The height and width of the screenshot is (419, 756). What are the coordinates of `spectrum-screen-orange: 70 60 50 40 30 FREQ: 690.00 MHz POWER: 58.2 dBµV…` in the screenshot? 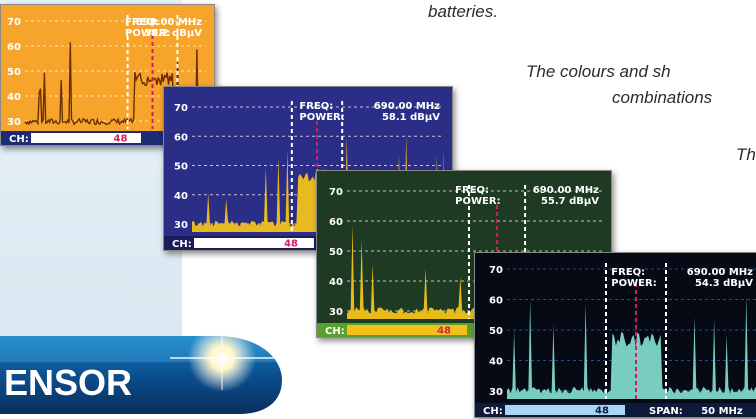 It's located at (107, 75).